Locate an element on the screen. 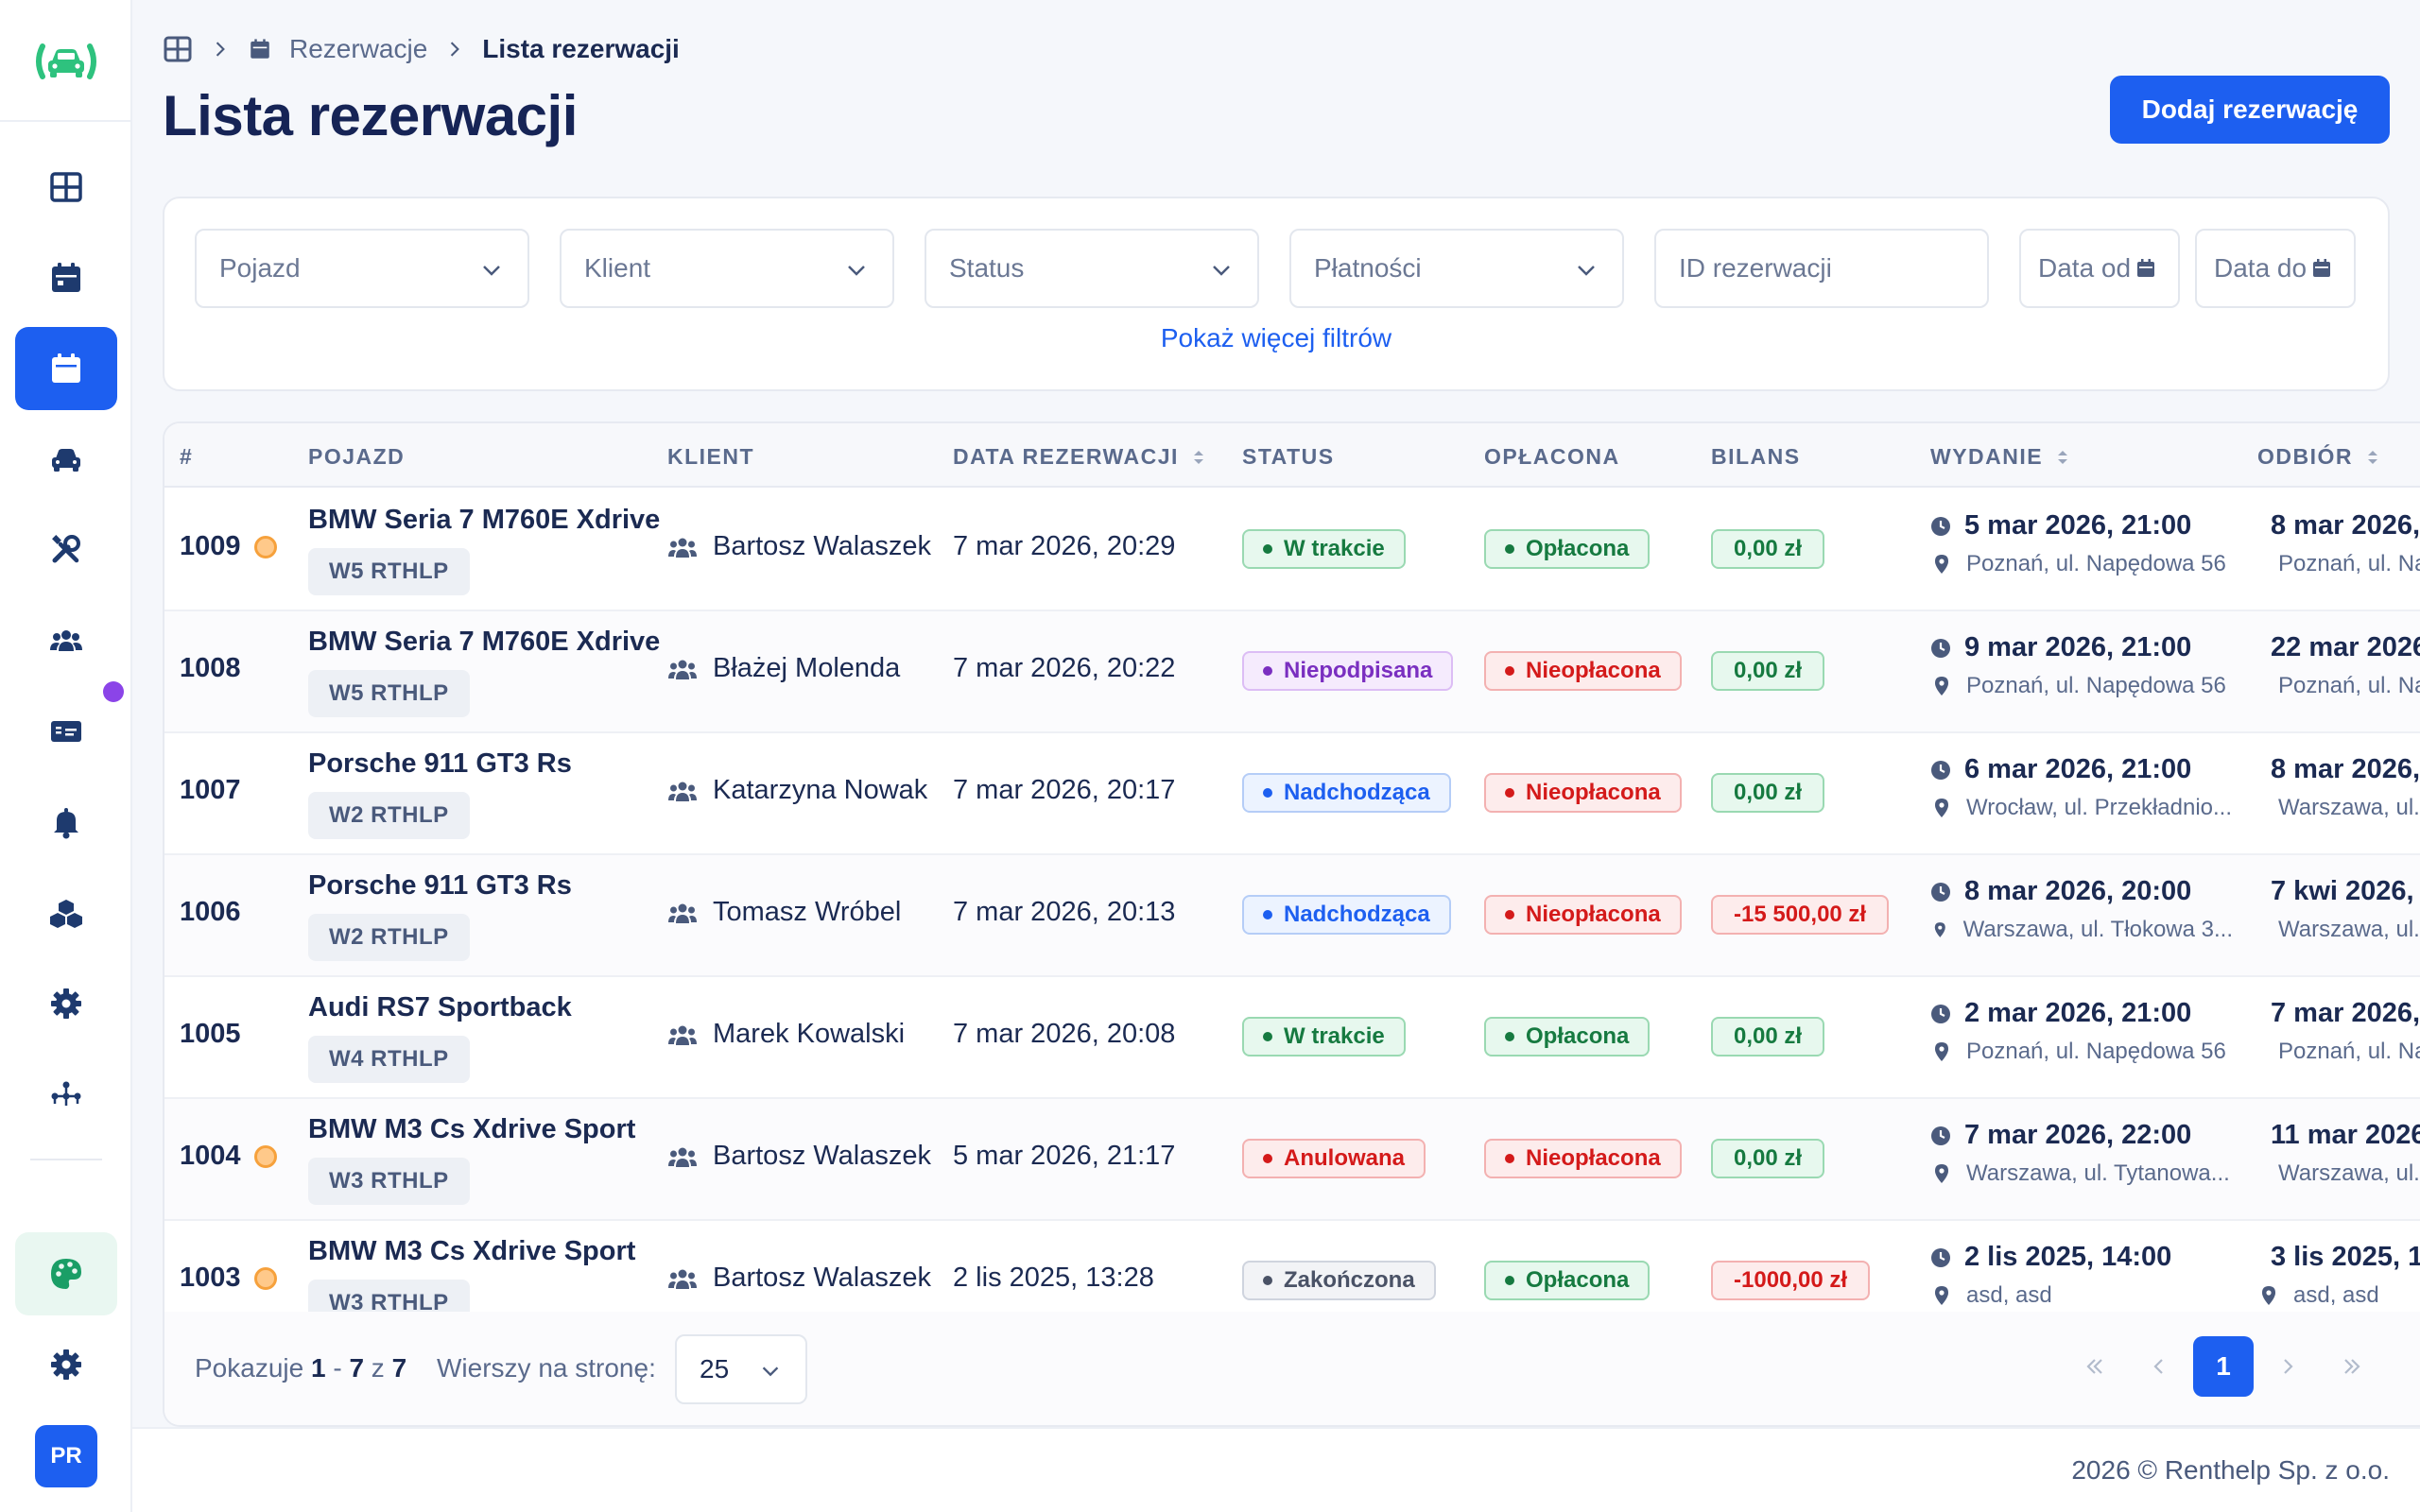 This screenshot has width=2420, height=1512. palette-icon is located at coordinates (66, 1274).